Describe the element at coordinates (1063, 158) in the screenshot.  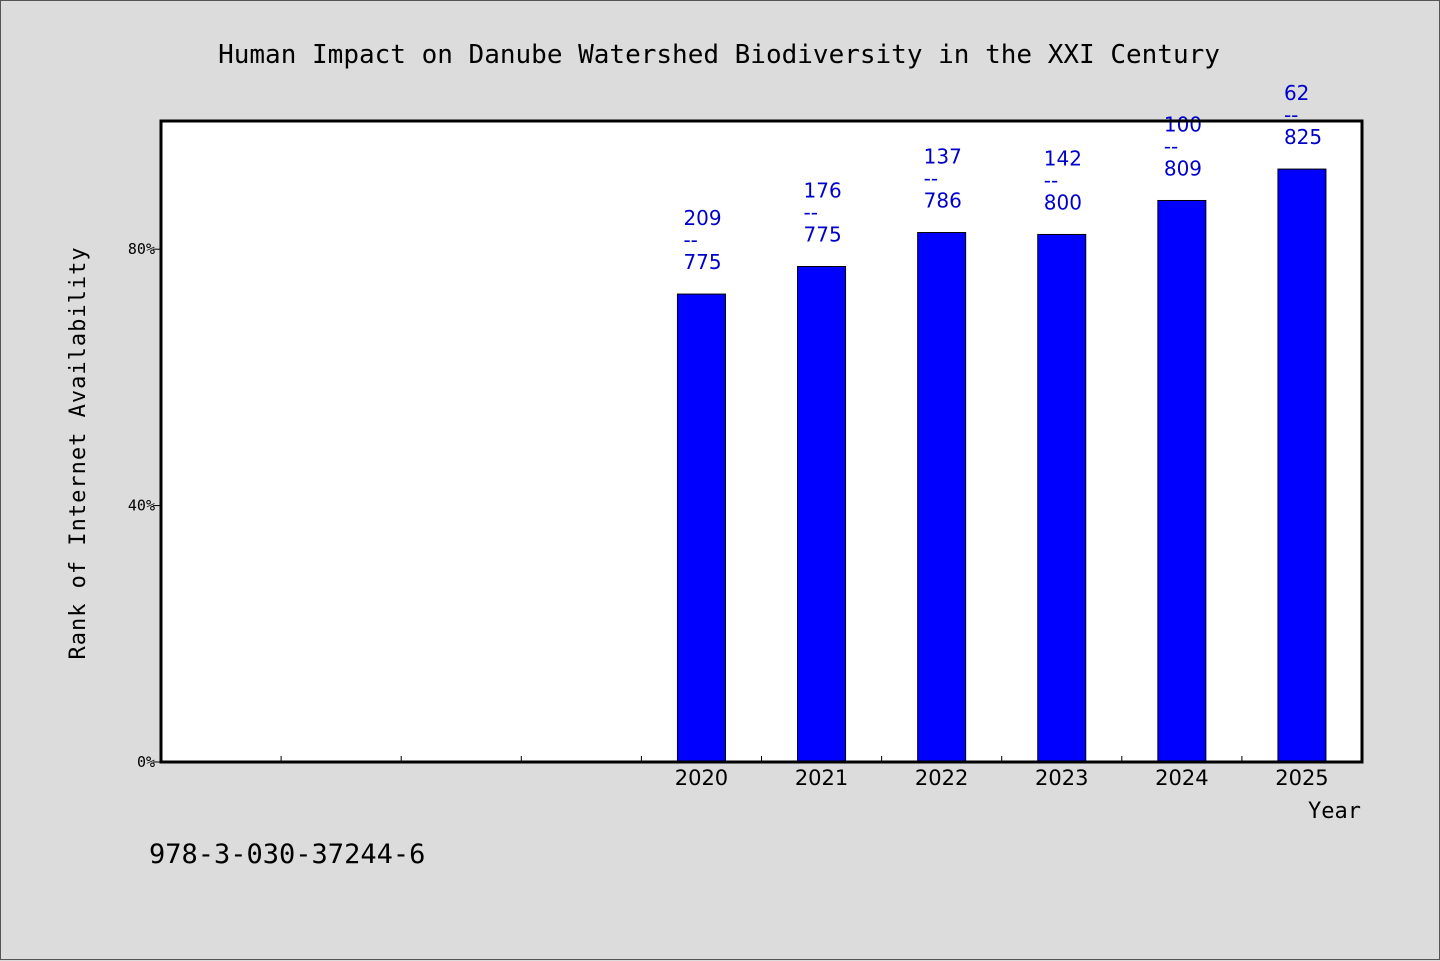
I see `bar-label-rank: 142` at that location.